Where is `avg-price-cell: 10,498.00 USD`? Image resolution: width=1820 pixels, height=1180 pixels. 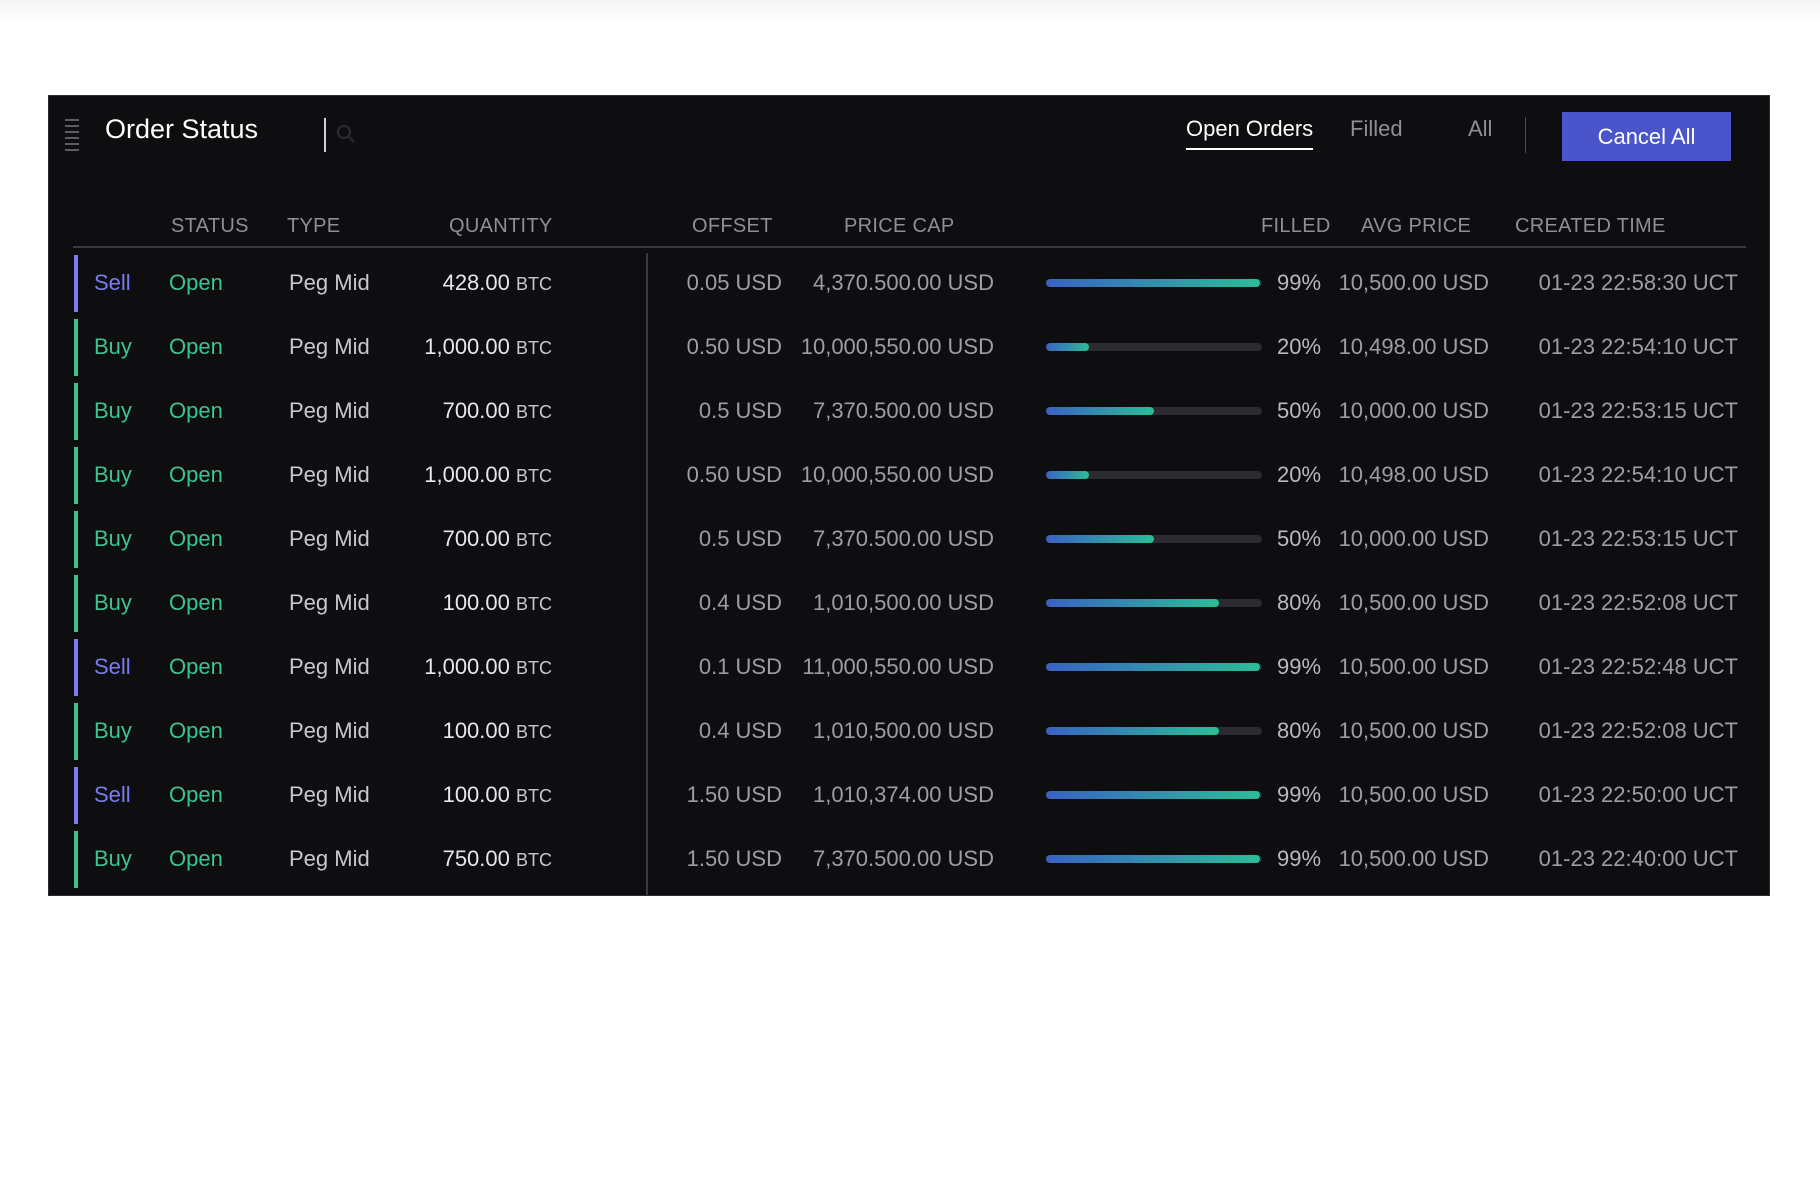 avg-price-cell: 10,498.00 USD is located at coordinates (1413, 346).